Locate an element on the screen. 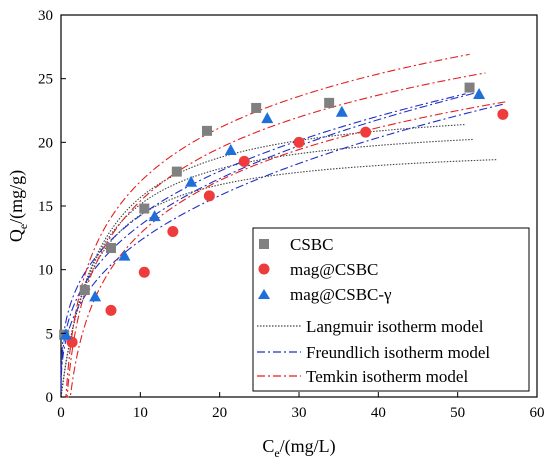  x-axis-label: Ce/(mg/L) is located at coordinates (298, 448).